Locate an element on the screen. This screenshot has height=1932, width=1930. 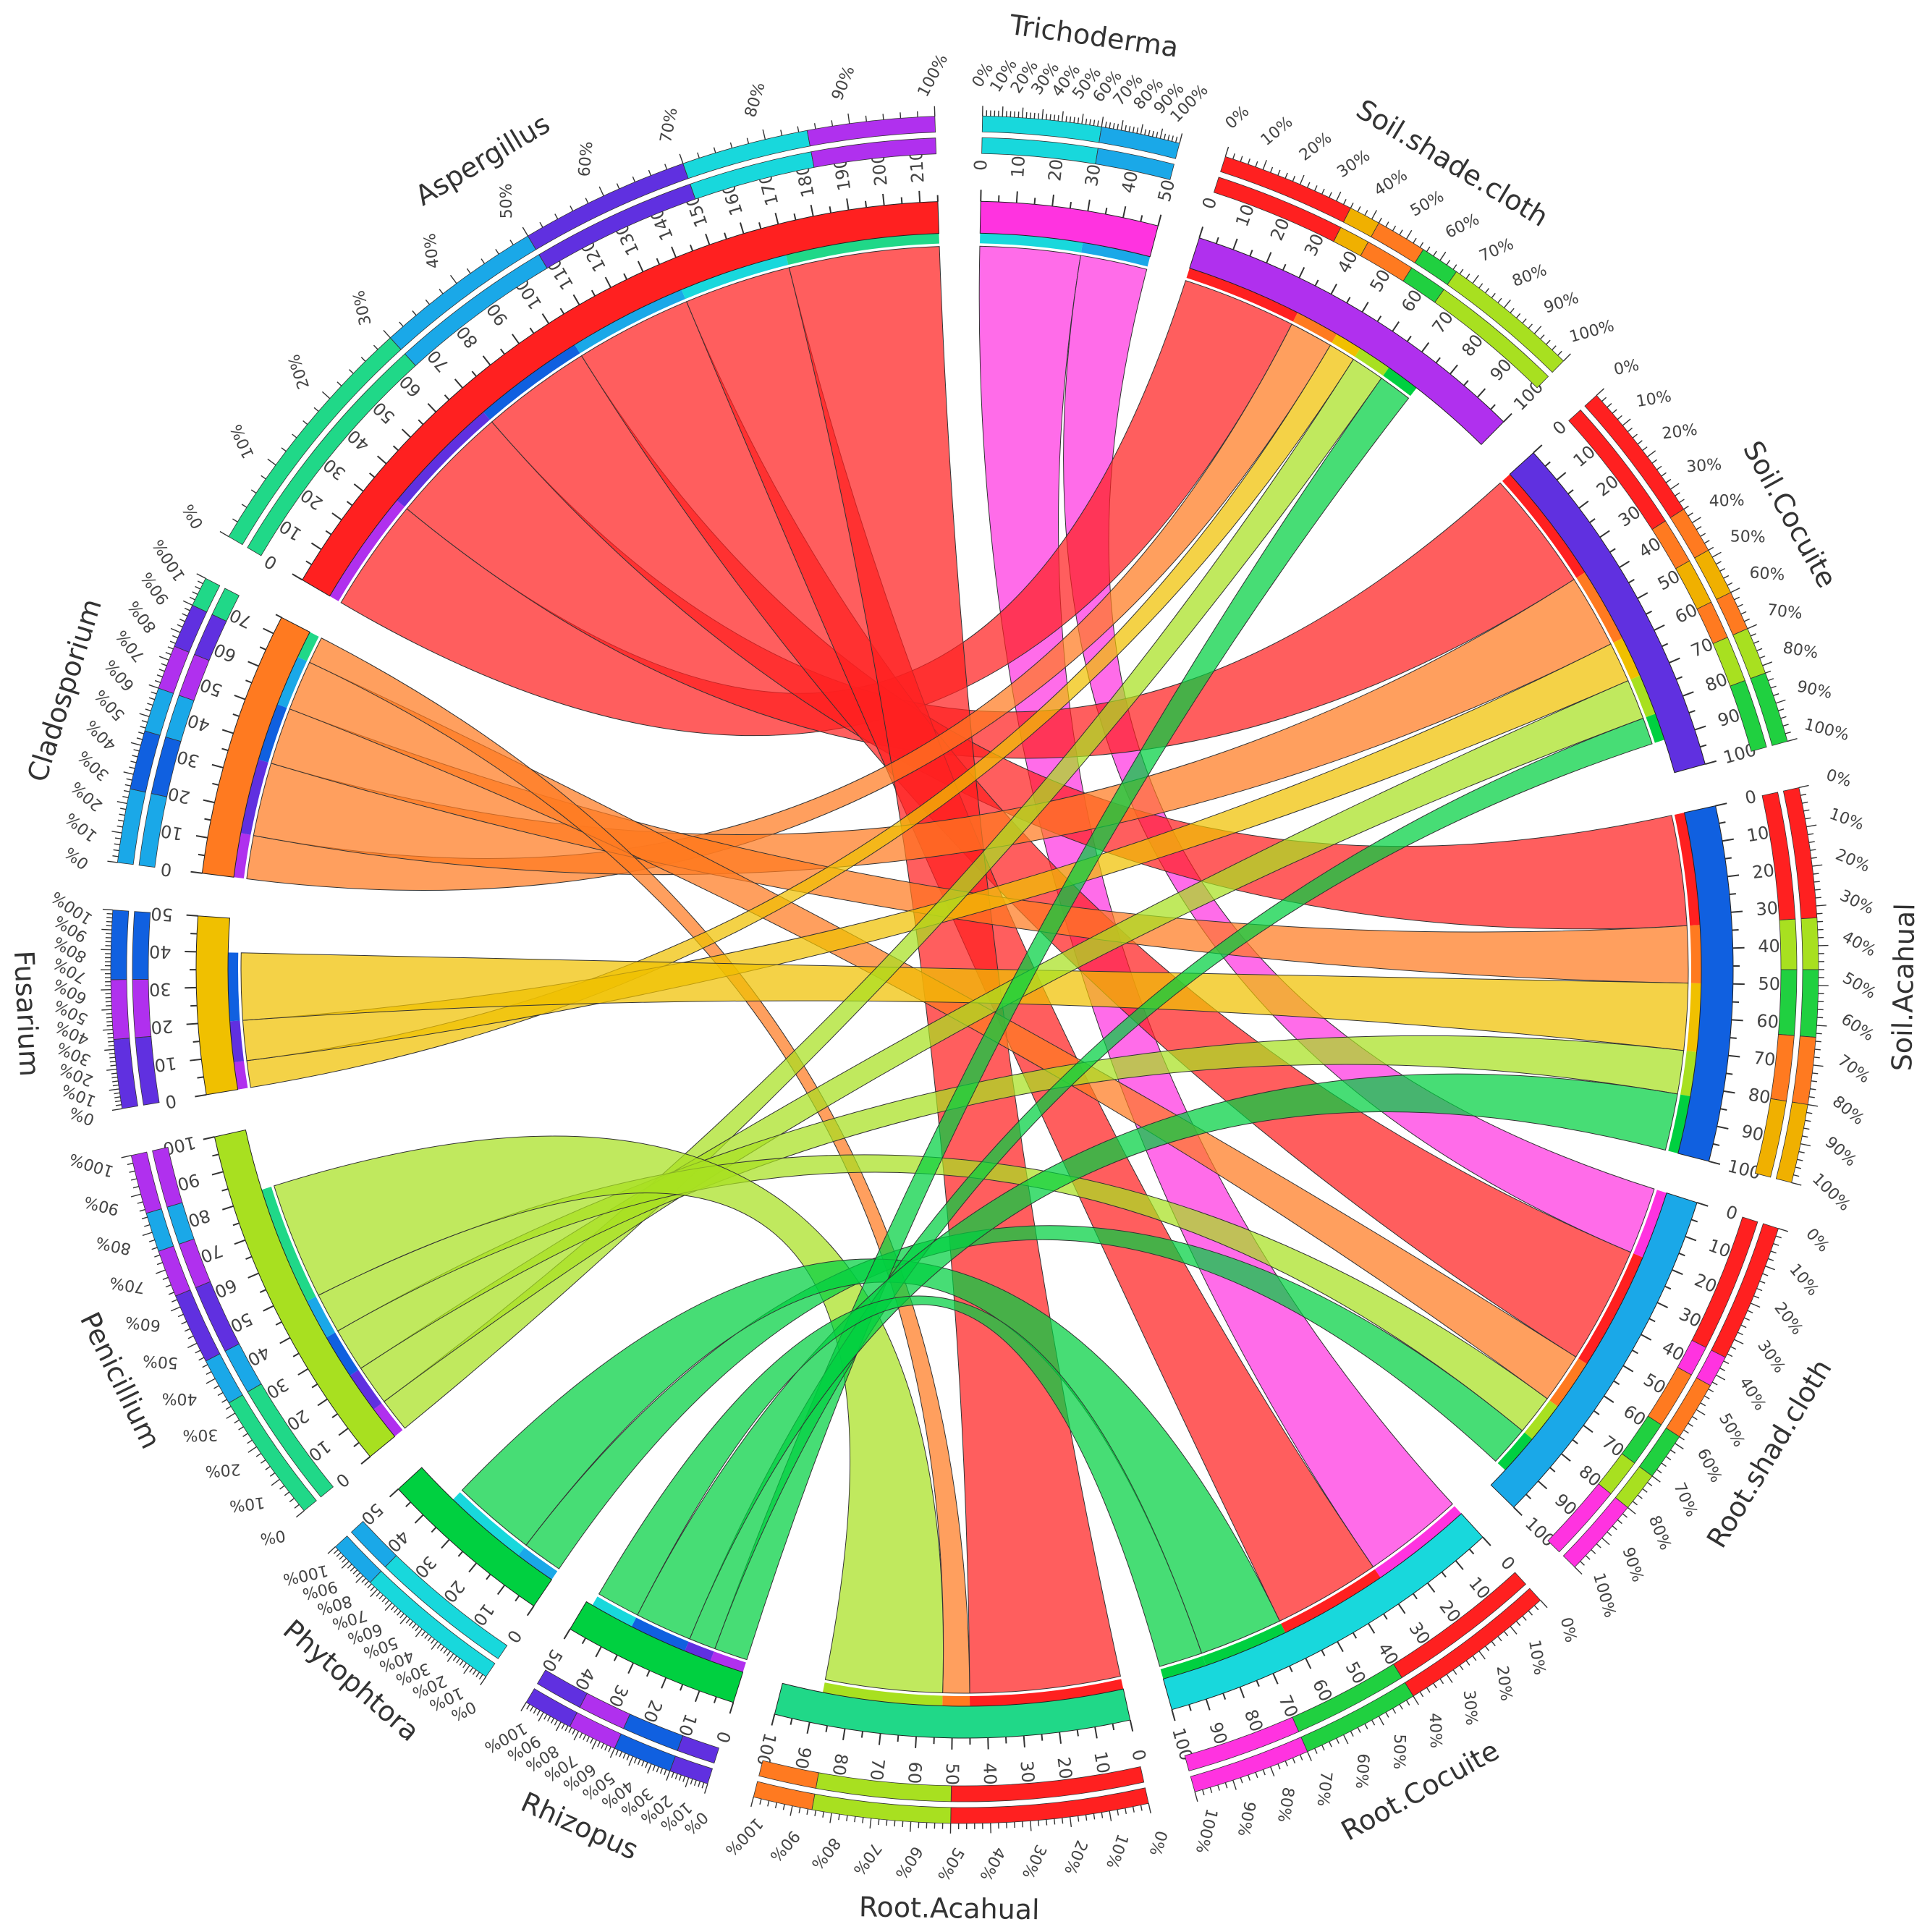
segment-label: Trichoderma is located at coordinates (1093, 36).